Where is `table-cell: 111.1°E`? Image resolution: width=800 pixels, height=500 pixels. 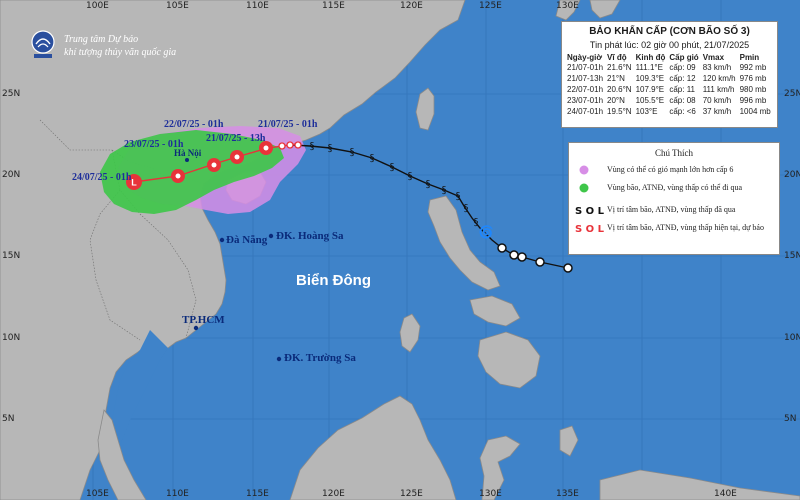 table-cell: 111.1°E is located at coordinates (649, 67).